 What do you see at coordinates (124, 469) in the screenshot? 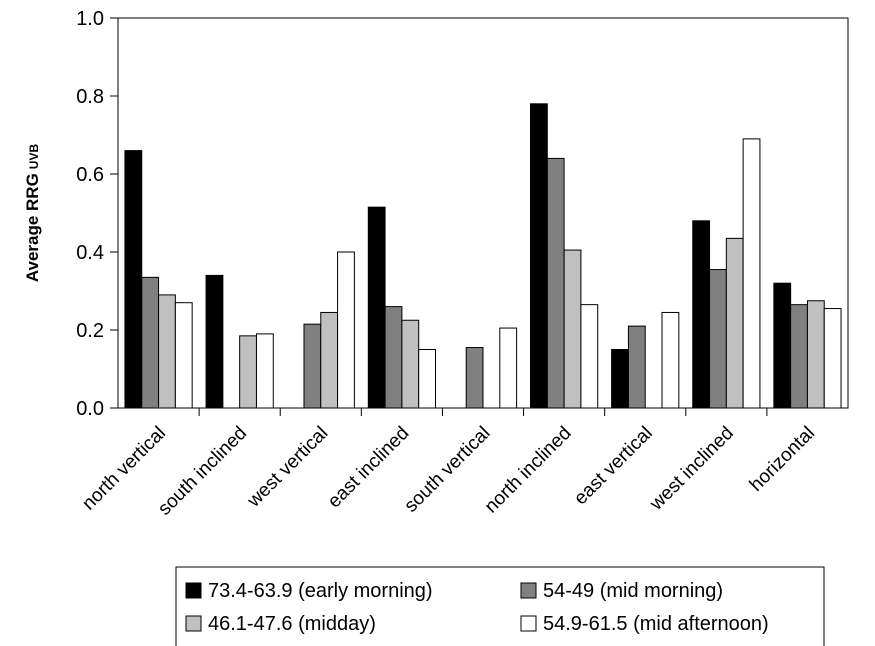
I see `x-category-label: north vertical` at bounding box center [124, 469].